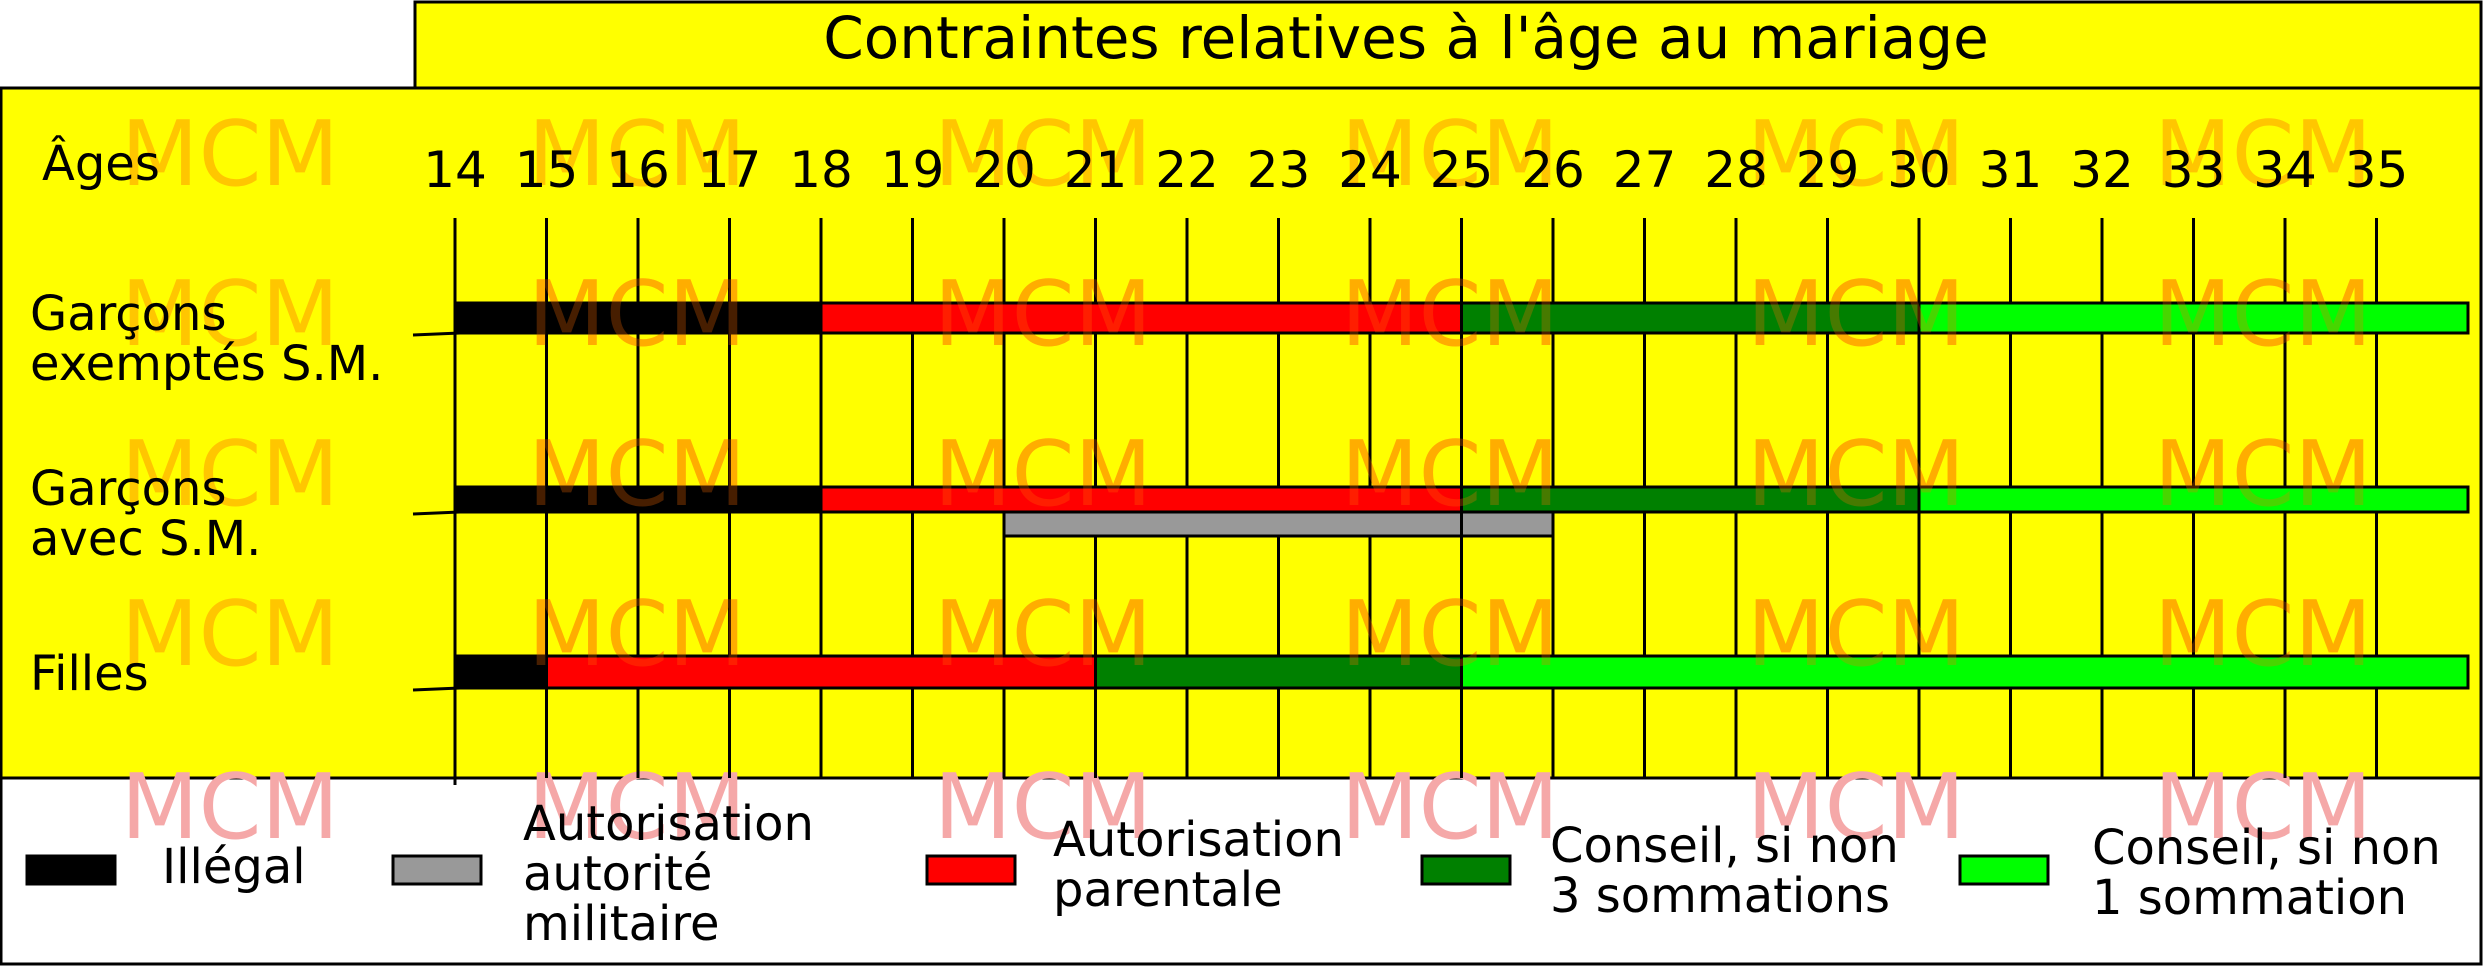 Image resolution: width=2484 pixels, height=971 pixels. I want to click on bar-segment-parental, so click(821, 672).